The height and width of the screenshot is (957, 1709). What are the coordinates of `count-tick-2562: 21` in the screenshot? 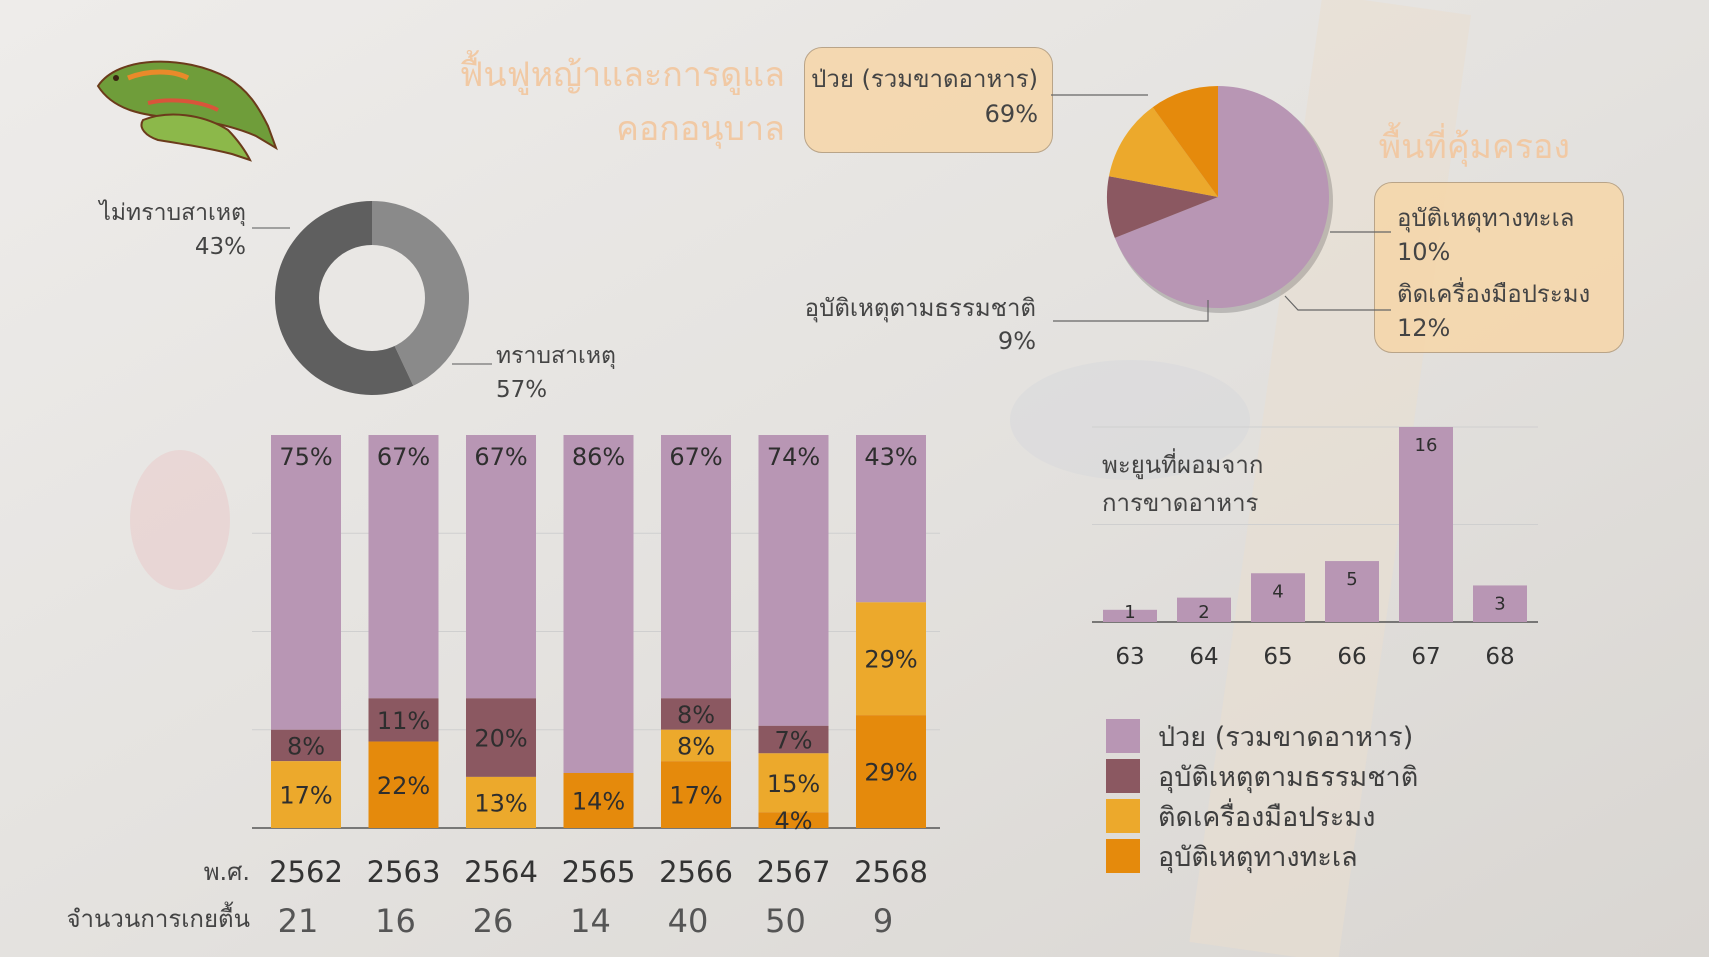 It's located at (298, 921).